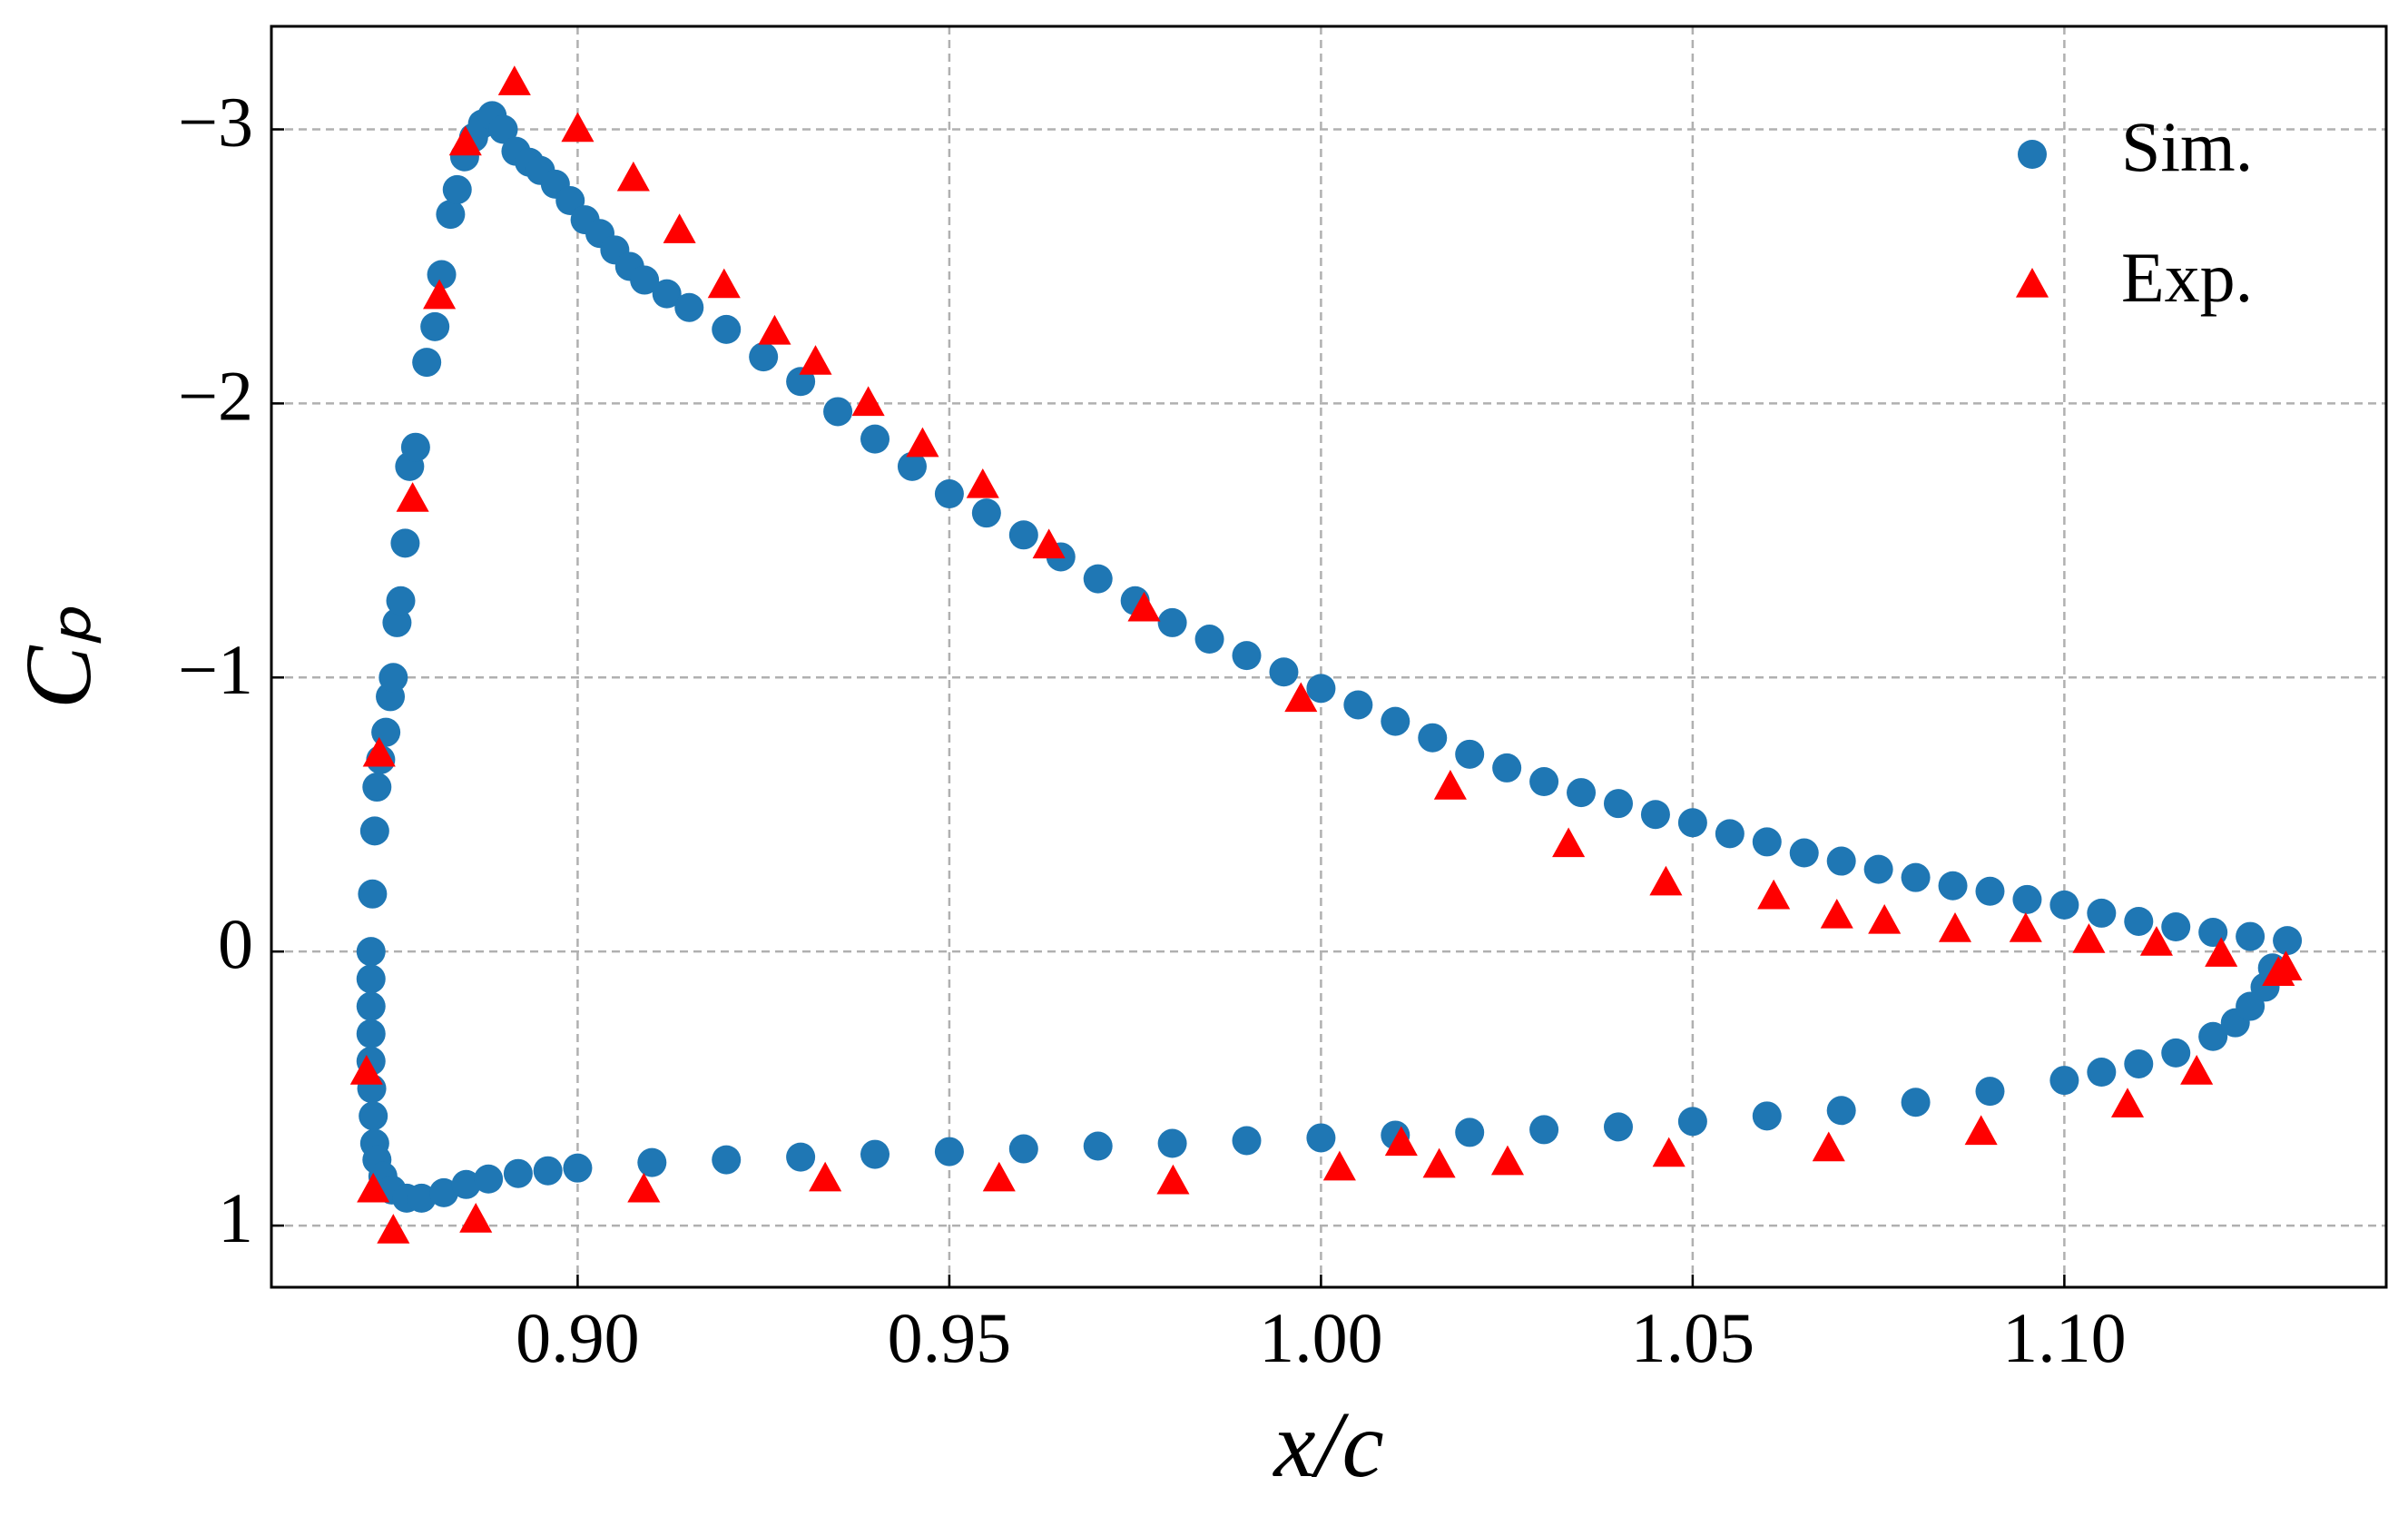  I want to click on x-tick-label: 1.00, so click(1321, 1337).